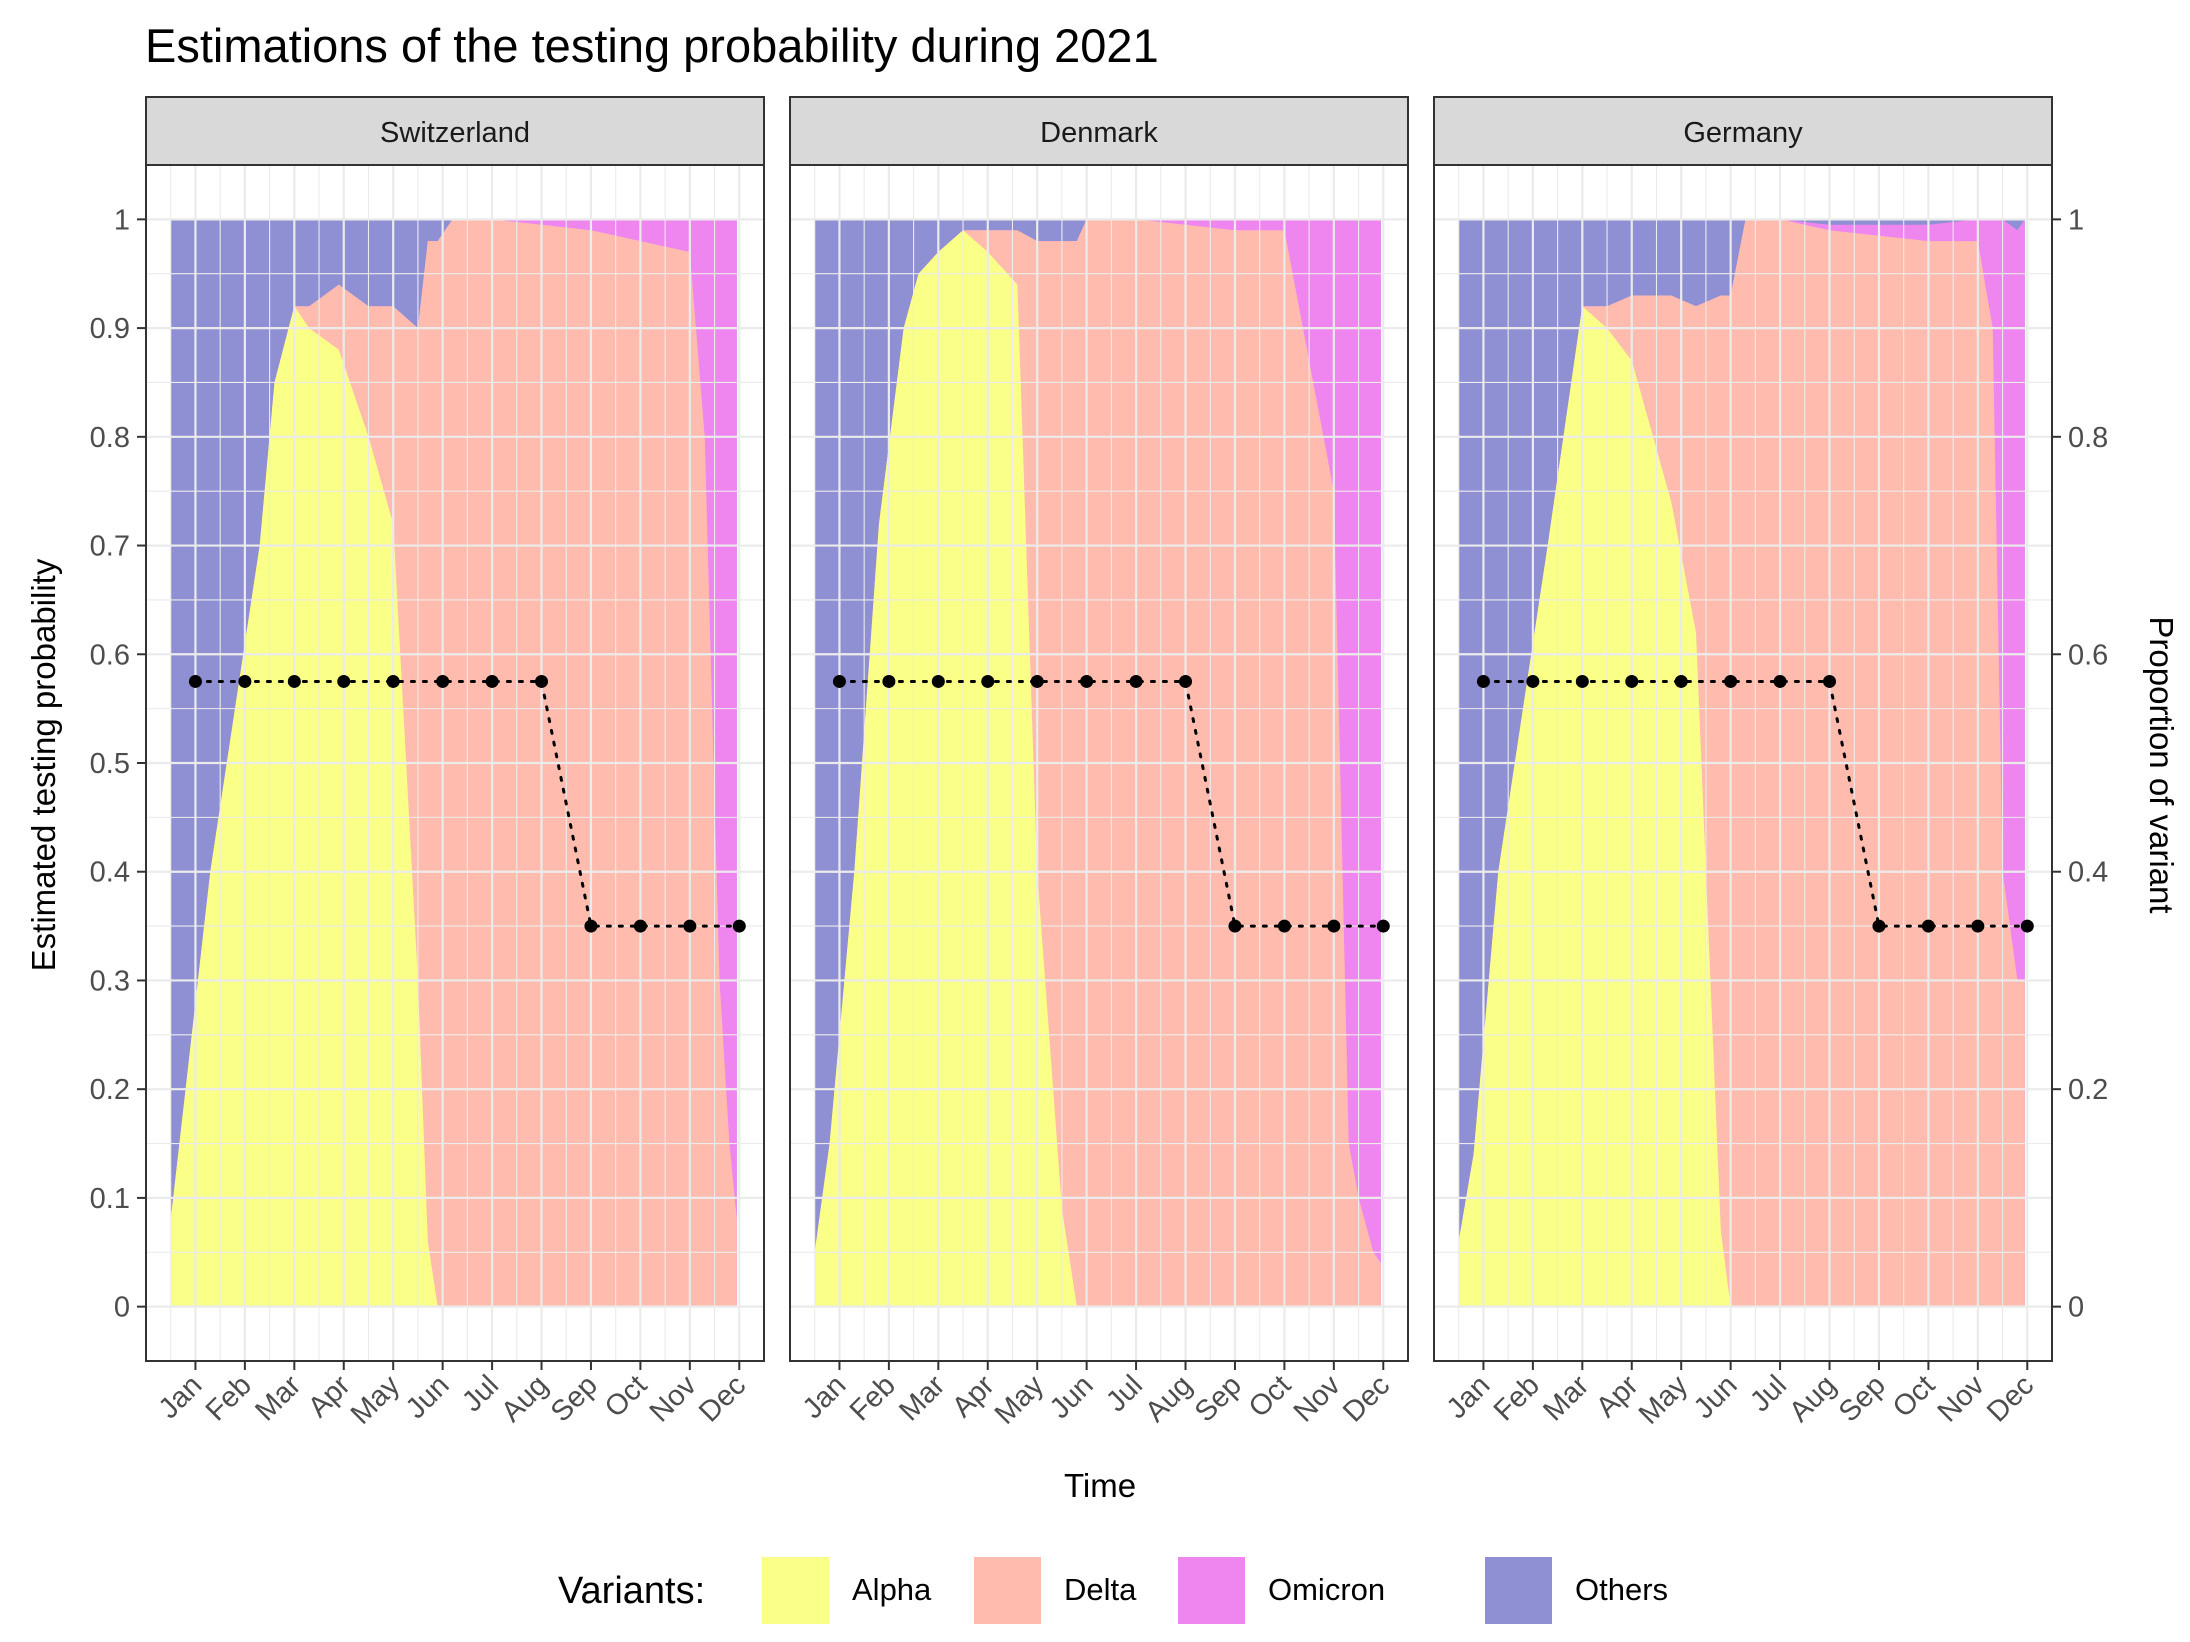  Describe the element at coordinates (110, 438) in the screenshot. I see `y-tick-label: 0.8` at that location.